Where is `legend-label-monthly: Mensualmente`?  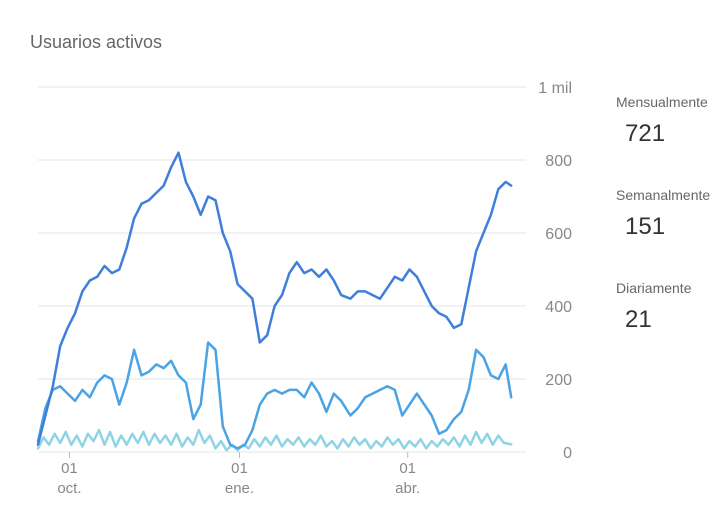
legend-label-monthly: Mensualmente is located at coordinates (662, 102).